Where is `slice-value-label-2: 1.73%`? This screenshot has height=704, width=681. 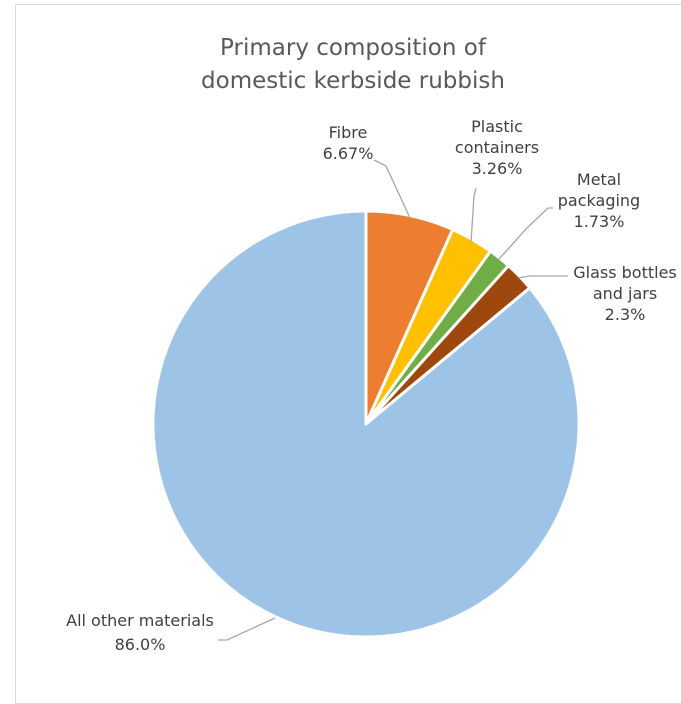 slice-value-label-2: 1.73% is located at coordinates (599, 221).